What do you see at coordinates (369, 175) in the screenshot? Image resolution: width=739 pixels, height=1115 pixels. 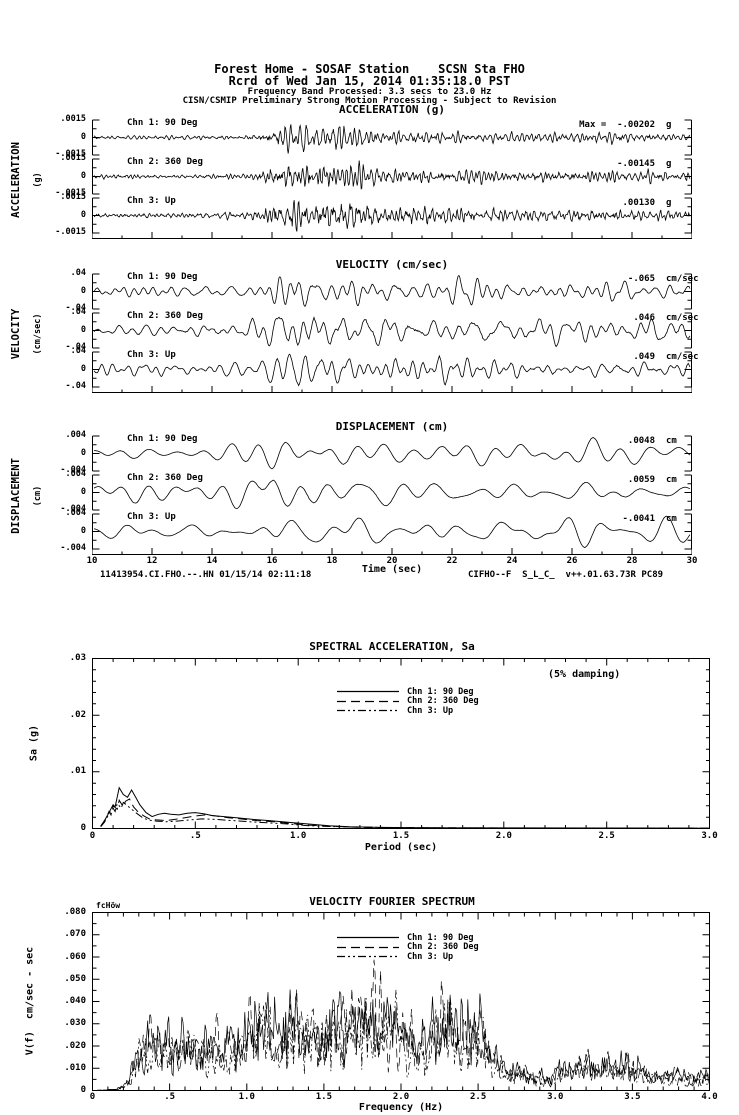 I see `strip-acceleration-chn2: .0015 0 -.0015 Chn 2: 360 Deg -.00145 g` at bounding box center [369, 175].